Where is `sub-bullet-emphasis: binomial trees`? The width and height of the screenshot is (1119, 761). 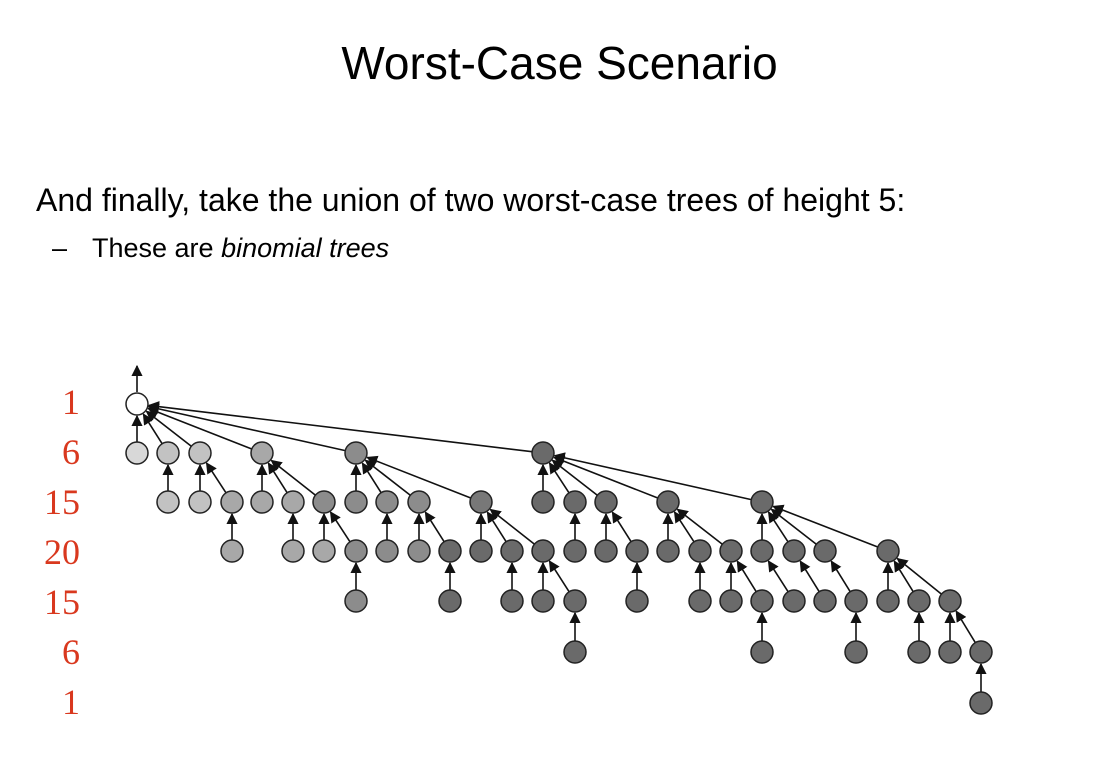 sub-bullet-emphasis: binomial trees is located at coordinates (305, 248).